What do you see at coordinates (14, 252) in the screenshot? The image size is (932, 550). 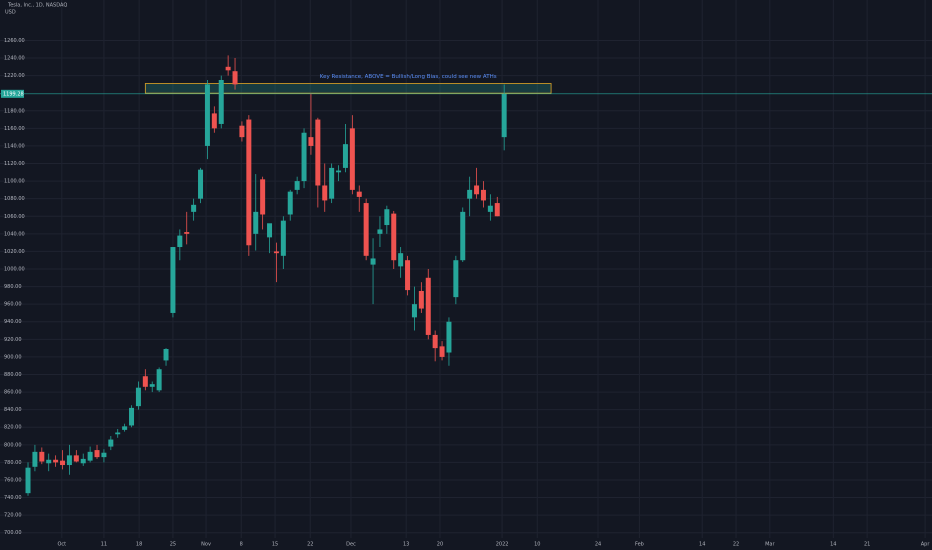 I see `y-tick-label: 1020.00` at bounding box center [14, 252].